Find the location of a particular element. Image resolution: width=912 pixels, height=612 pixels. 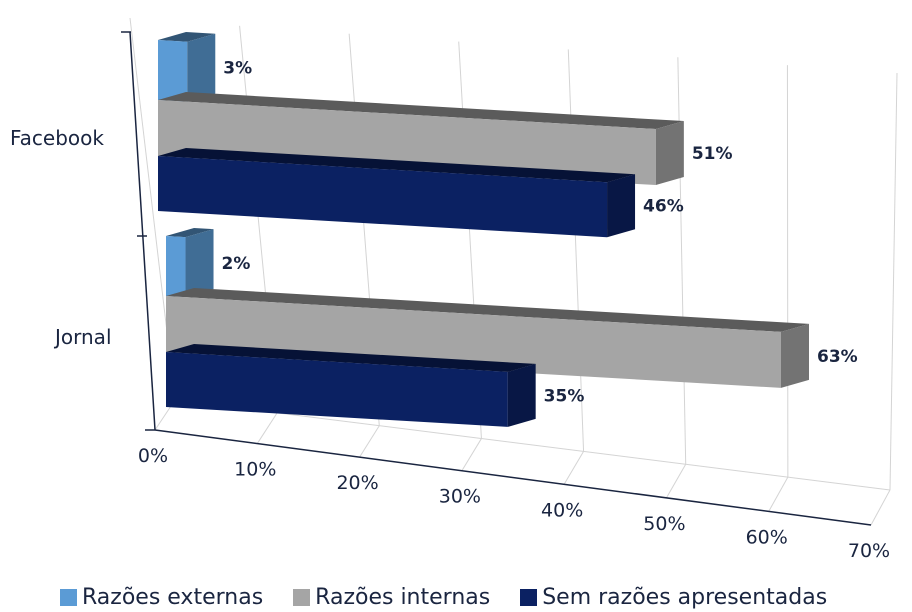

x-tick-label: 30% is located at coordinates (460, 497).